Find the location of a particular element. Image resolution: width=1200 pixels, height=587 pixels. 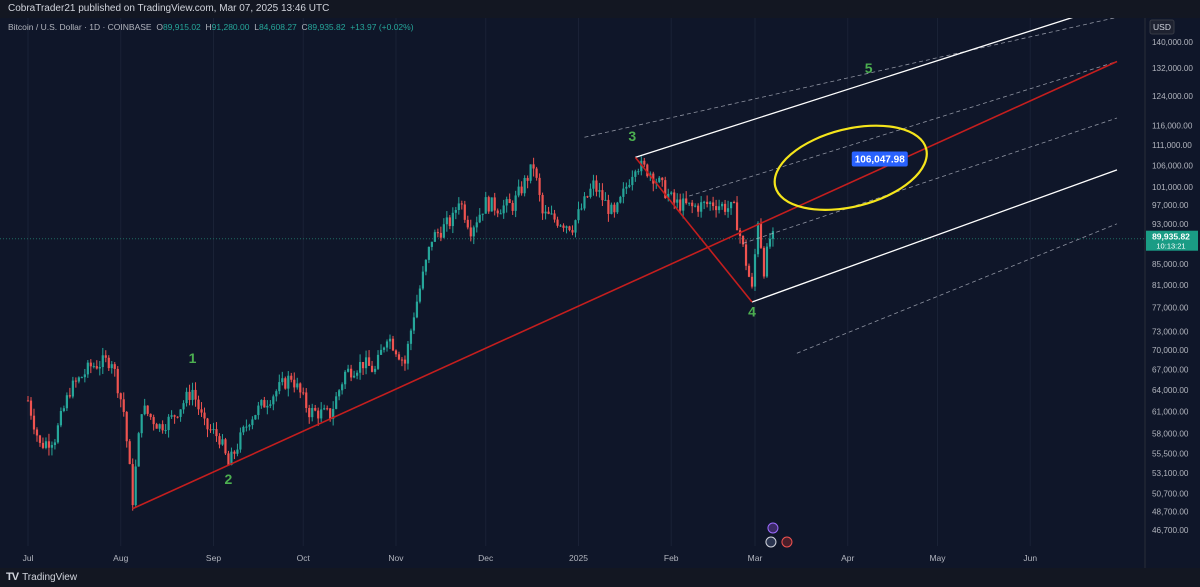

close-label: C is located at coordinates (304, 27).